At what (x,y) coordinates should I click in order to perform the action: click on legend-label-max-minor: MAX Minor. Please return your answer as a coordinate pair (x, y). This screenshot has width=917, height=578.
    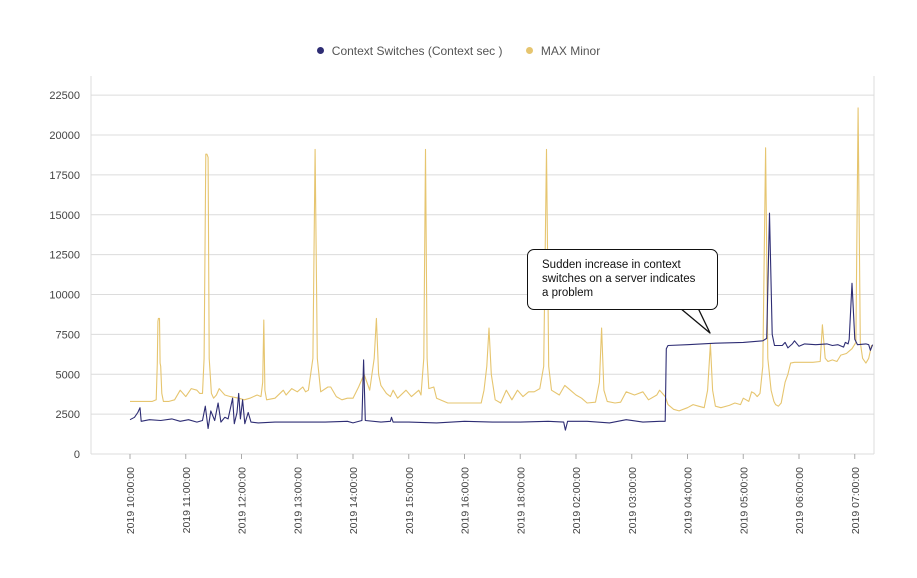
    Looking at the image, I should click on (570, 51).